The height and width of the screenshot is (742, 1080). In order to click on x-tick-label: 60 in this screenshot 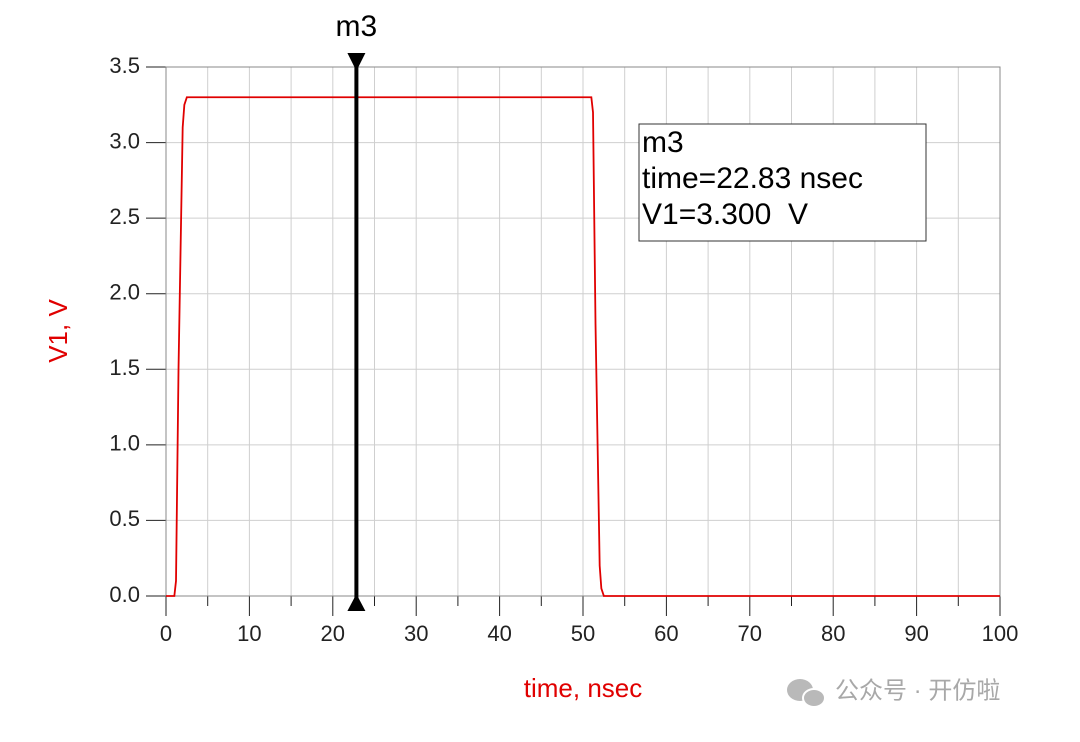, I will do `click(666, 633)`.